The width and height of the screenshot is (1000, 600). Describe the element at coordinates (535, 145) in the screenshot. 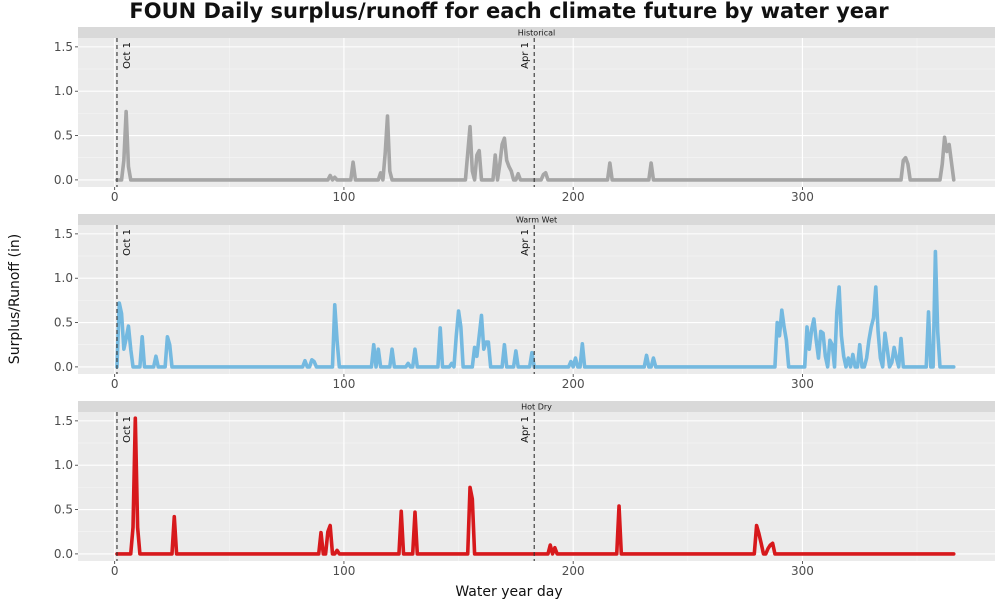

I see `series-line` at that location.